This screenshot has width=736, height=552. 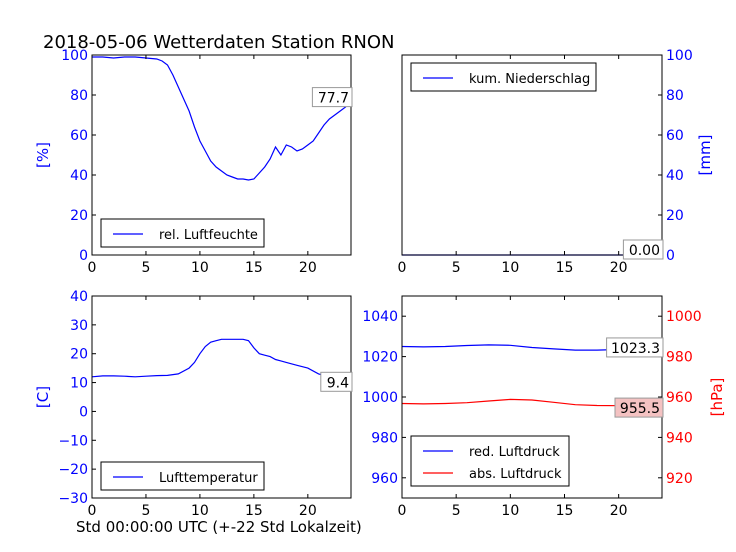 I want to click on current-value-label: 77.7, so click(x=333, y=99).